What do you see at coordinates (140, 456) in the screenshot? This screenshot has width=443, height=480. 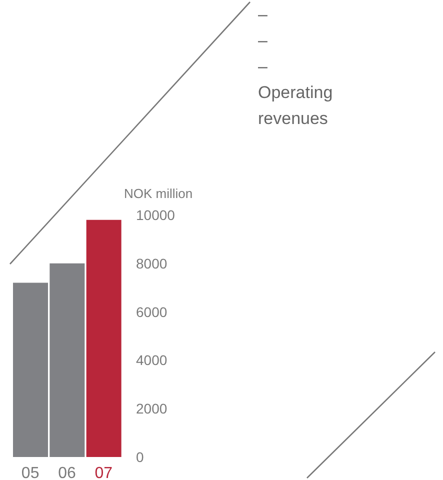 I see `y-tick-label: 0` at bounding box center [140, 456].